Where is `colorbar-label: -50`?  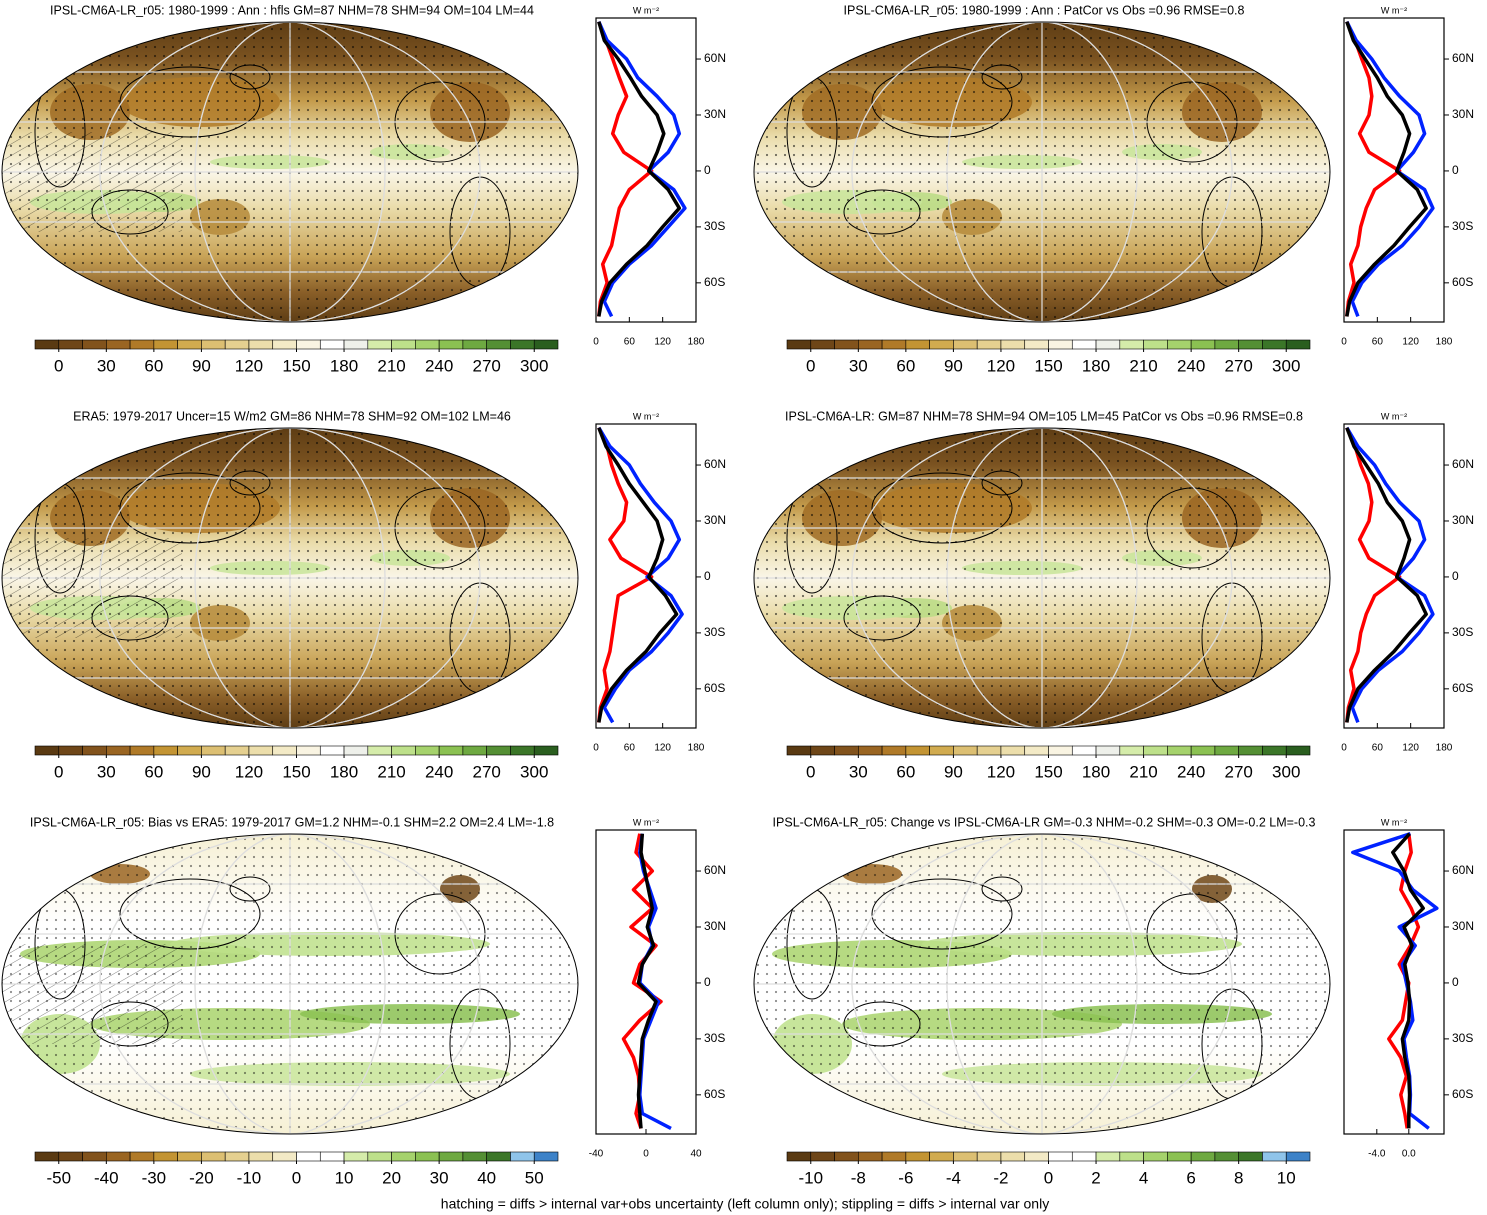 colorbar-label: -50 is located at coordinates (58, 1177).